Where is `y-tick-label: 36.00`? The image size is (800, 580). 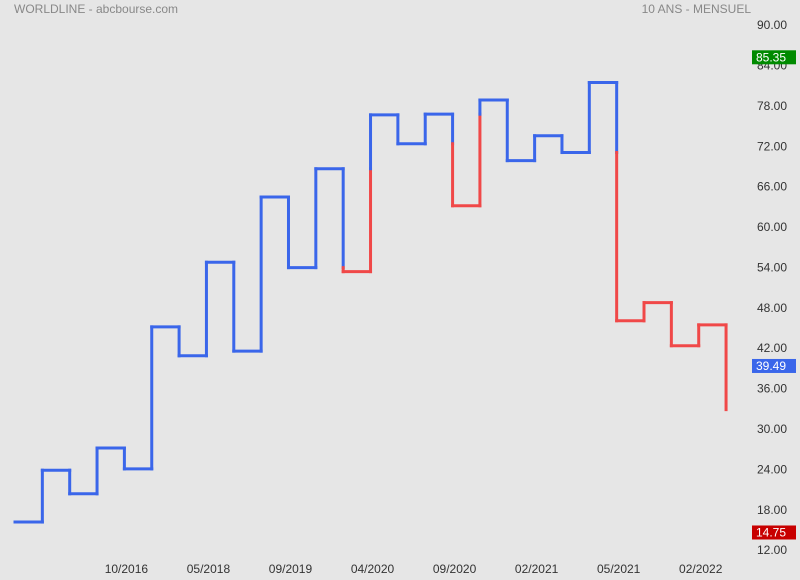
y-tick-label: 36.00 is located at coordinates (772, 389).